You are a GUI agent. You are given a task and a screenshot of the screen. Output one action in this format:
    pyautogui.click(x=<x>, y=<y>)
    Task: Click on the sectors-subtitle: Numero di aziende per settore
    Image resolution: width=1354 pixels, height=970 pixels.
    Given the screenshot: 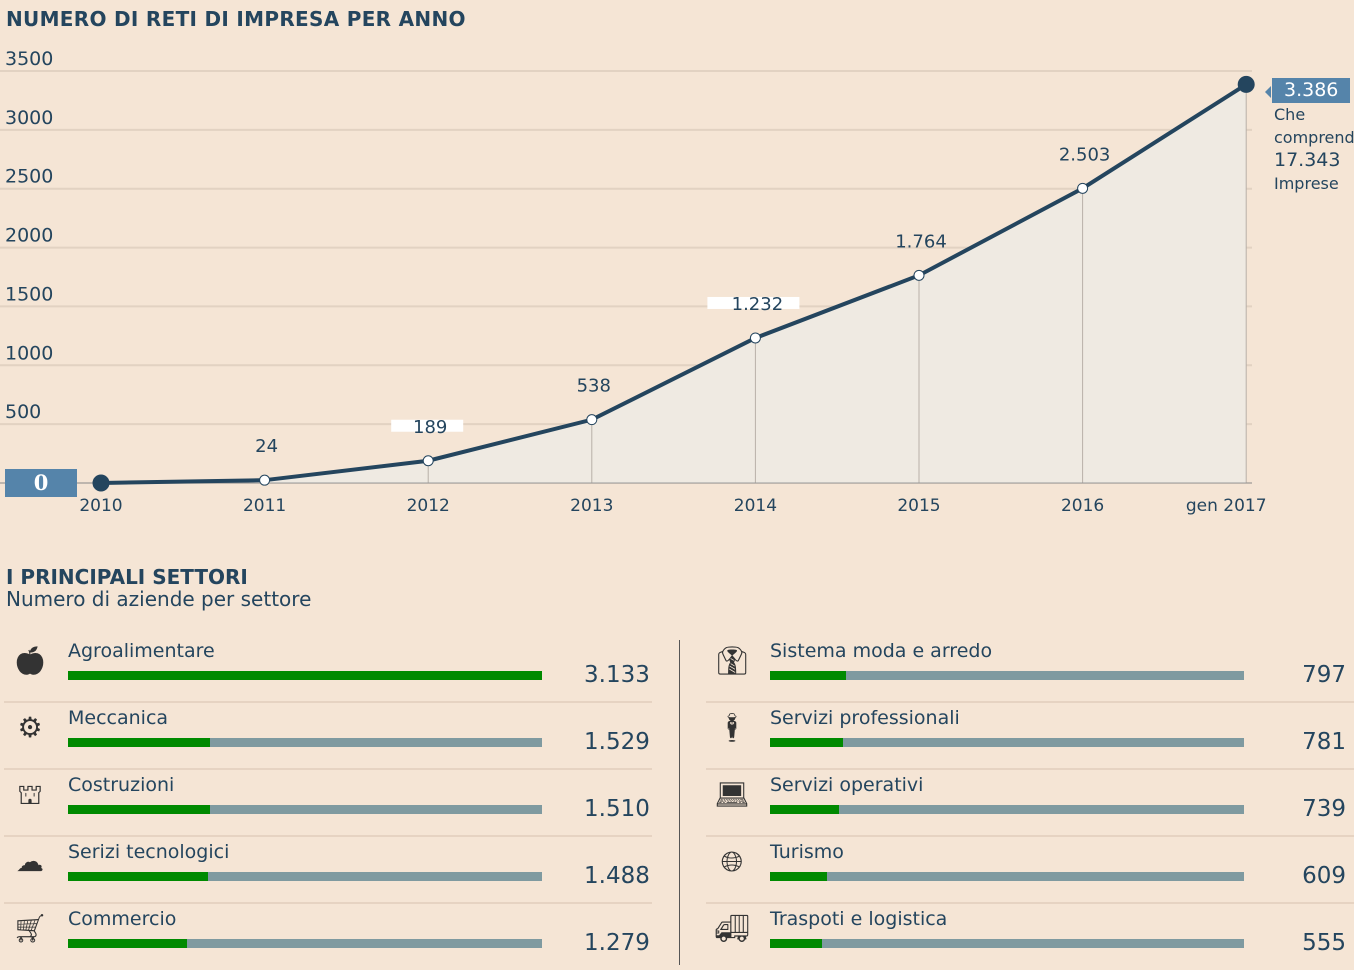 What is the action you would take?
    pyautogui.click(x=159, y=599)
    